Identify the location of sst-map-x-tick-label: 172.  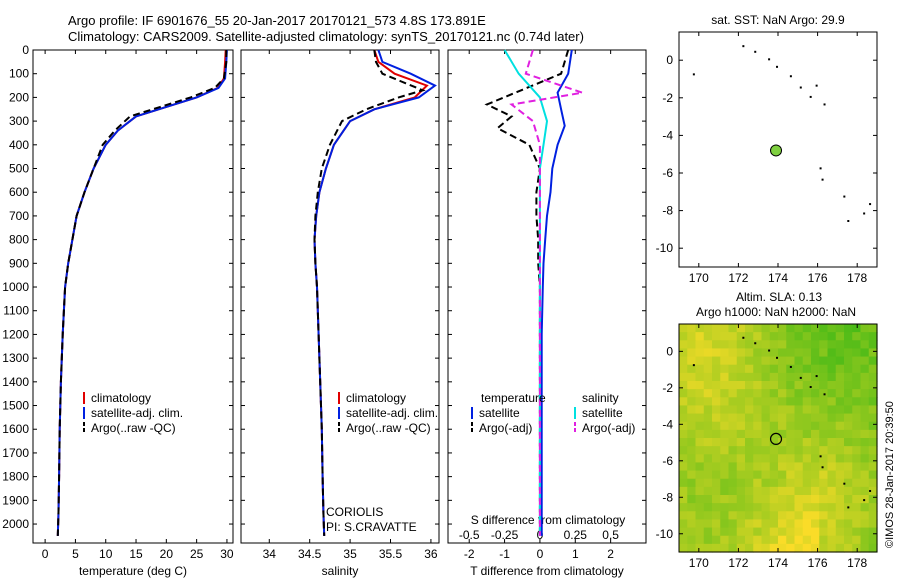
(738, 278).